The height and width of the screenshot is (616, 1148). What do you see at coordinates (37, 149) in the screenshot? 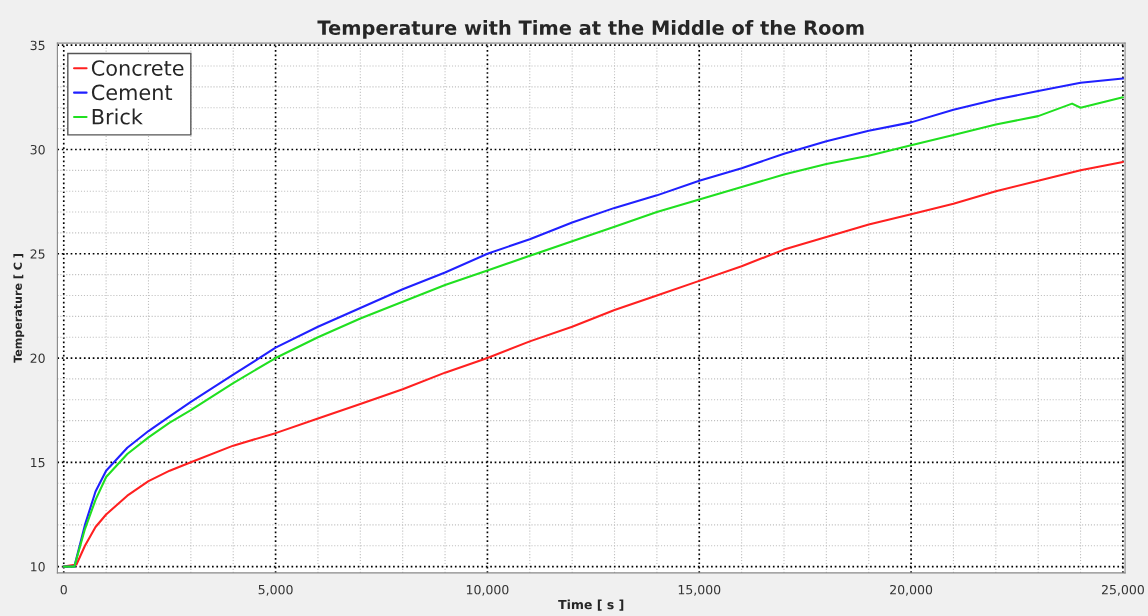
I see `y-tick-label: 30` at bounding box center [37, 149].